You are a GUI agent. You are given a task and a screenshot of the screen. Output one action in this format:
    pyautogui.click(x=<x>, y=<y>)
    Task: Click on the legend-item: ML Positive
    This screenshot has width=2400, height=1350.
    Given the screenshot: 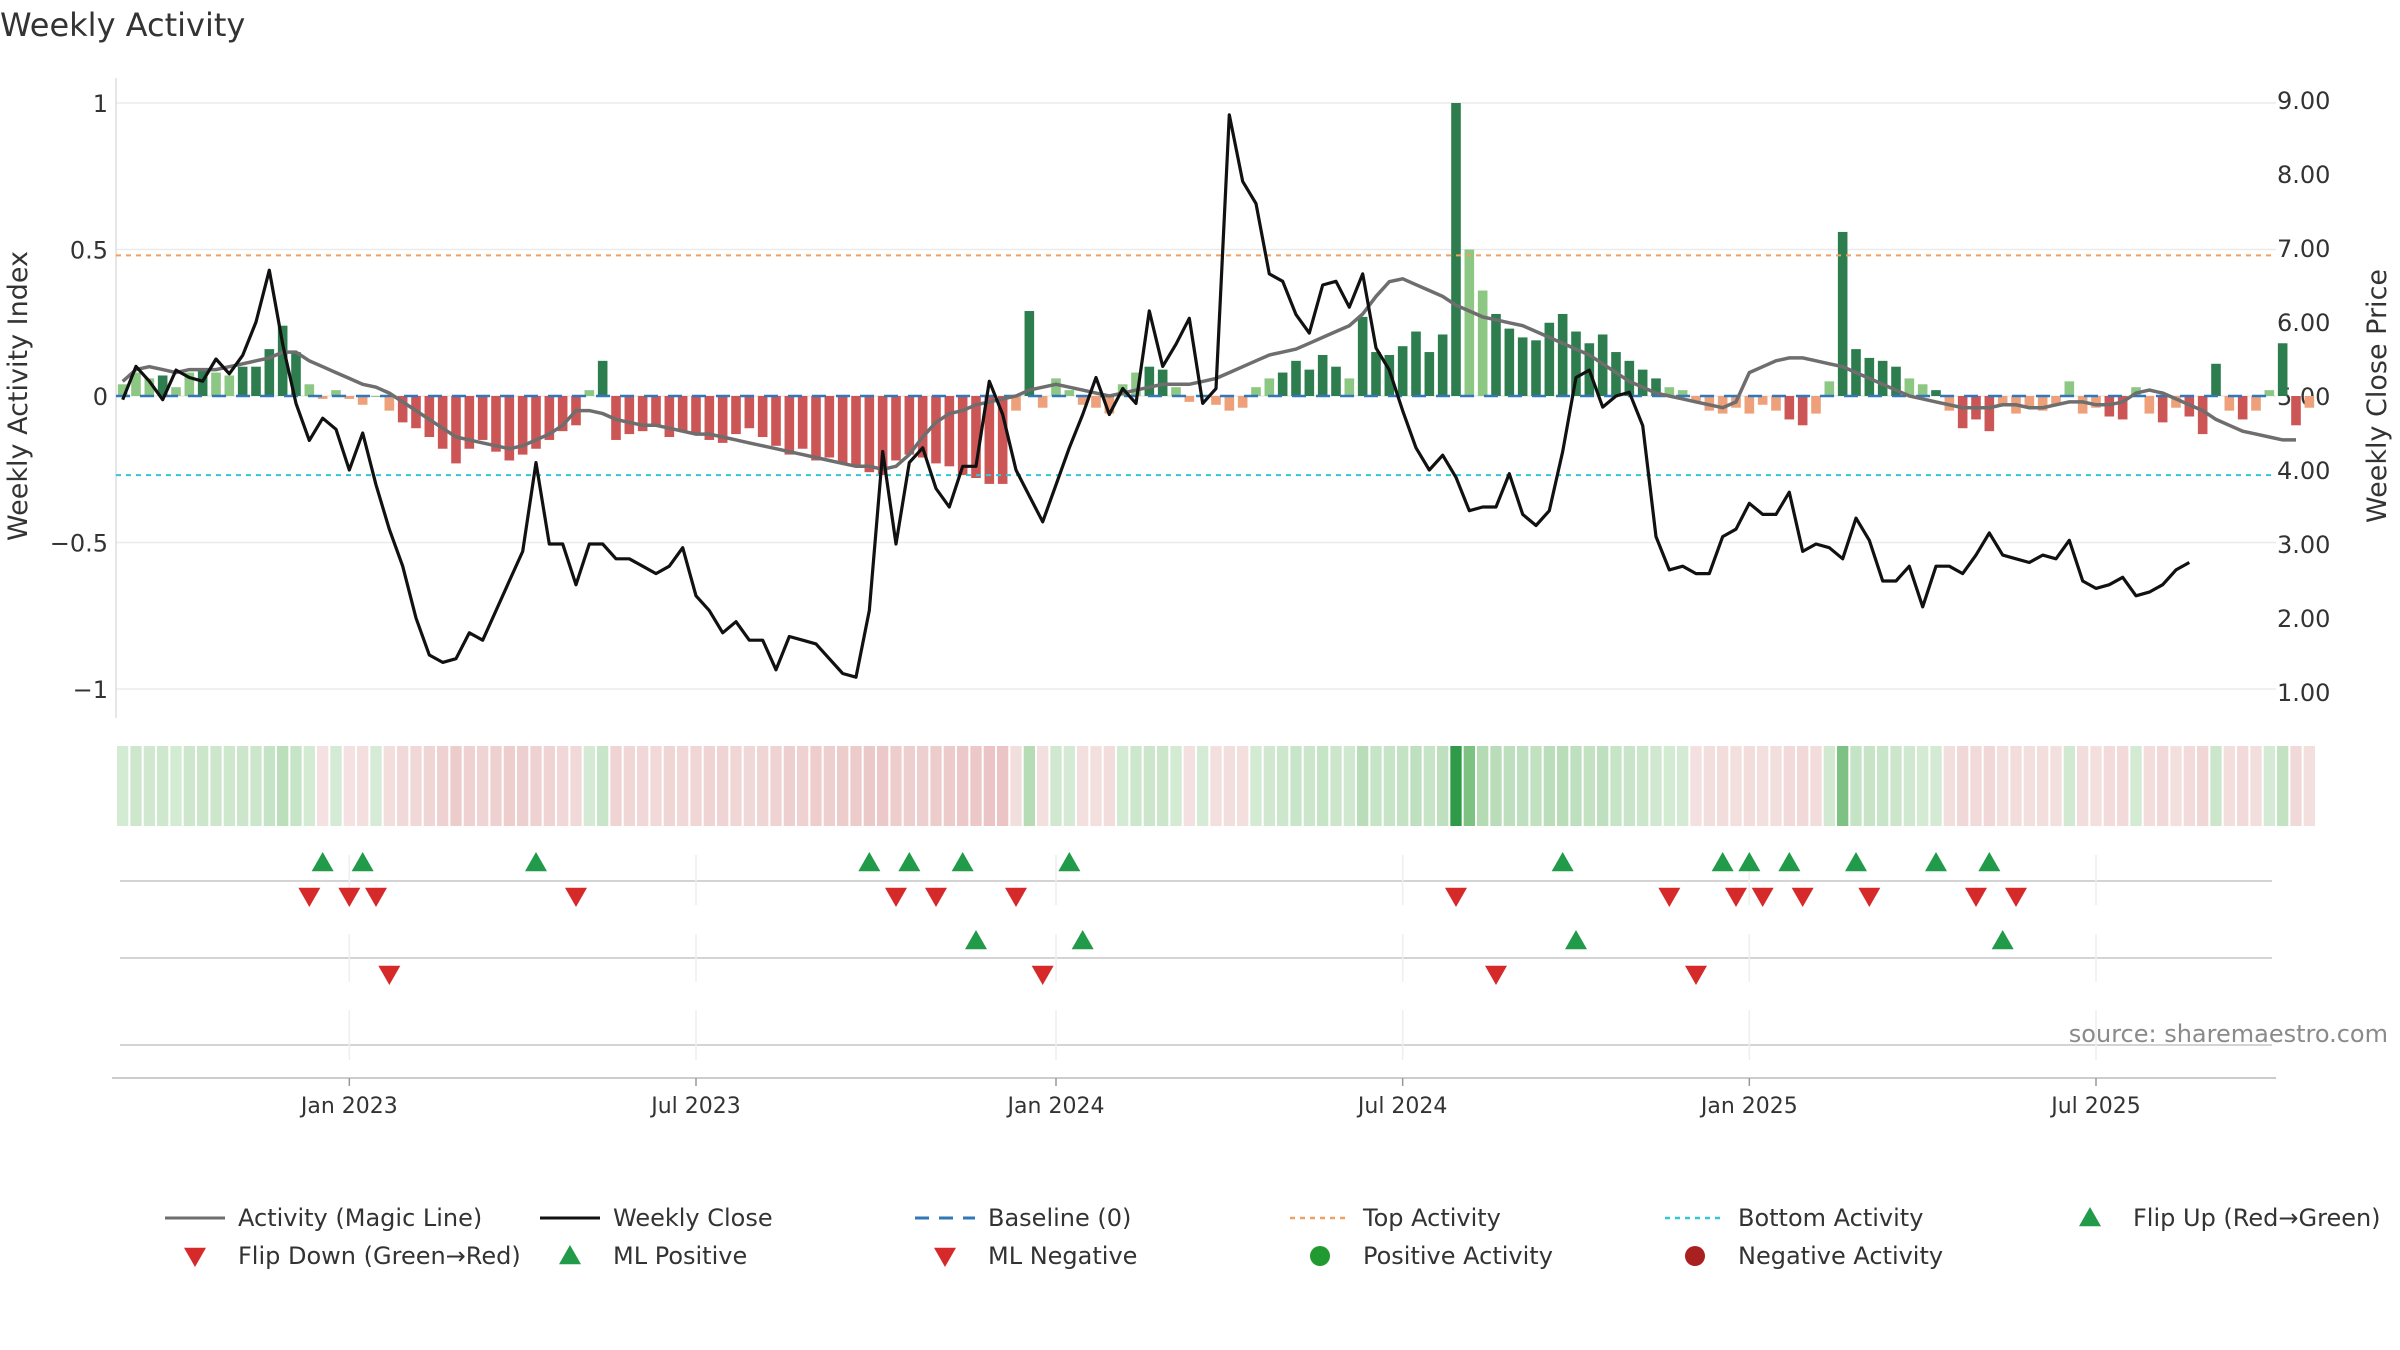 What is the action you would take?
    pyautogui.click(x=653, y=1256)
    